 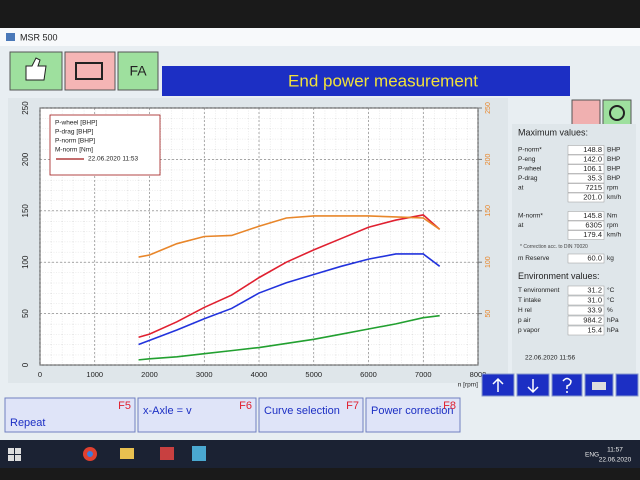 What do you see at coordinates (25, 211) in the screenshot?
I see `y-tick-label: 150` at bounding box center [25, 211].